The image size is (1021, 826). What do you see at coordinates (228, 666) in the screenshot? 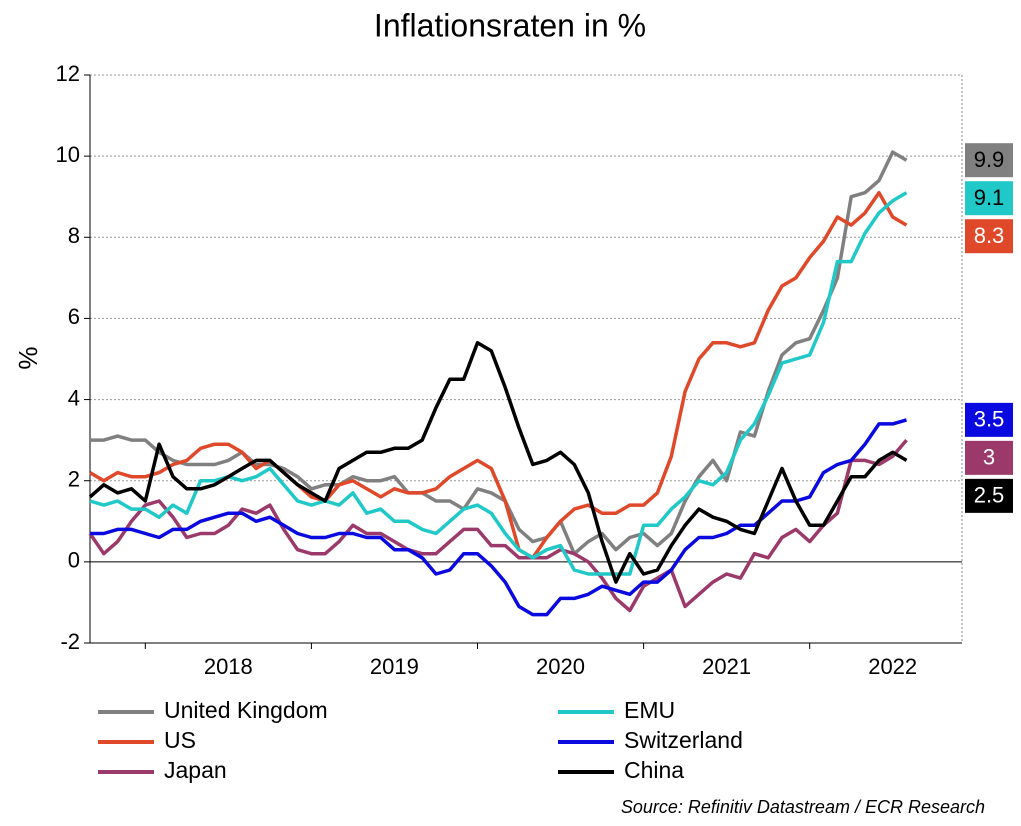
I see `x-tick-label: 2018` at bounding box center [228, 666].